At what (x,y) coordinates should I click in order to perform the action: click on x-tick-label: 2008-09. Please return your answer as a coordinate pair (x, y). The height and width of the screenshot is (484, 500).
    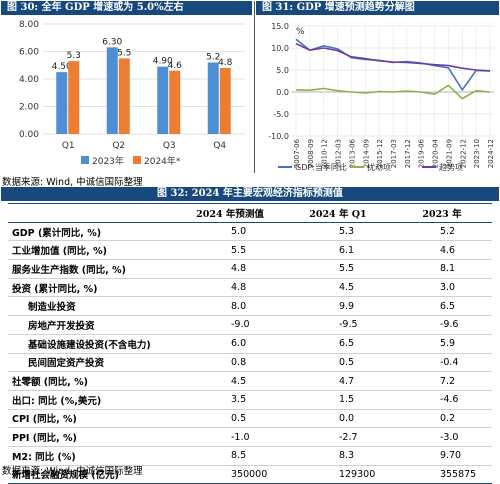
    Looking at the image, I should click on (311, 153).